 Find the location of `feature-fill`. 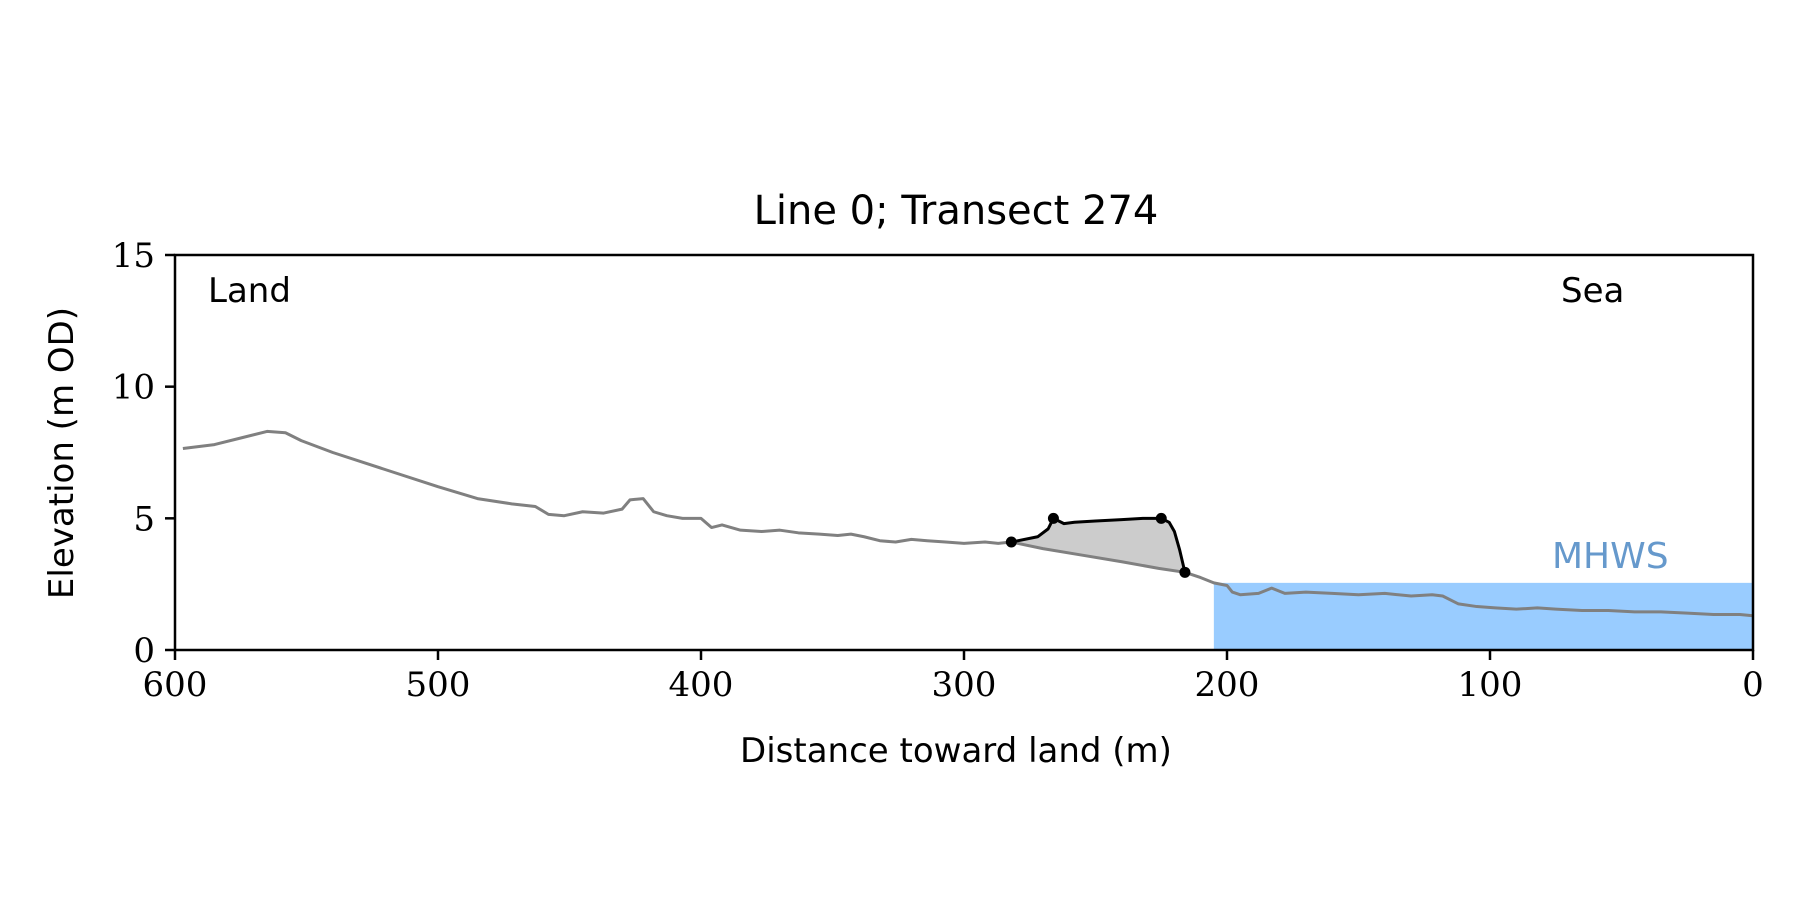

feature-fill is located at coordinates (1098, 545).